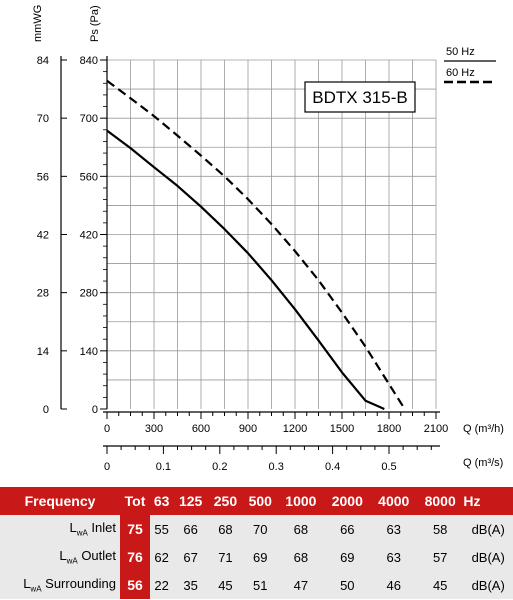 The image size is (513, 600). What do you see at coordinates (135, 501) in the screenshot?
I see `header-tot: Tot` at bounding box center [135, 501].